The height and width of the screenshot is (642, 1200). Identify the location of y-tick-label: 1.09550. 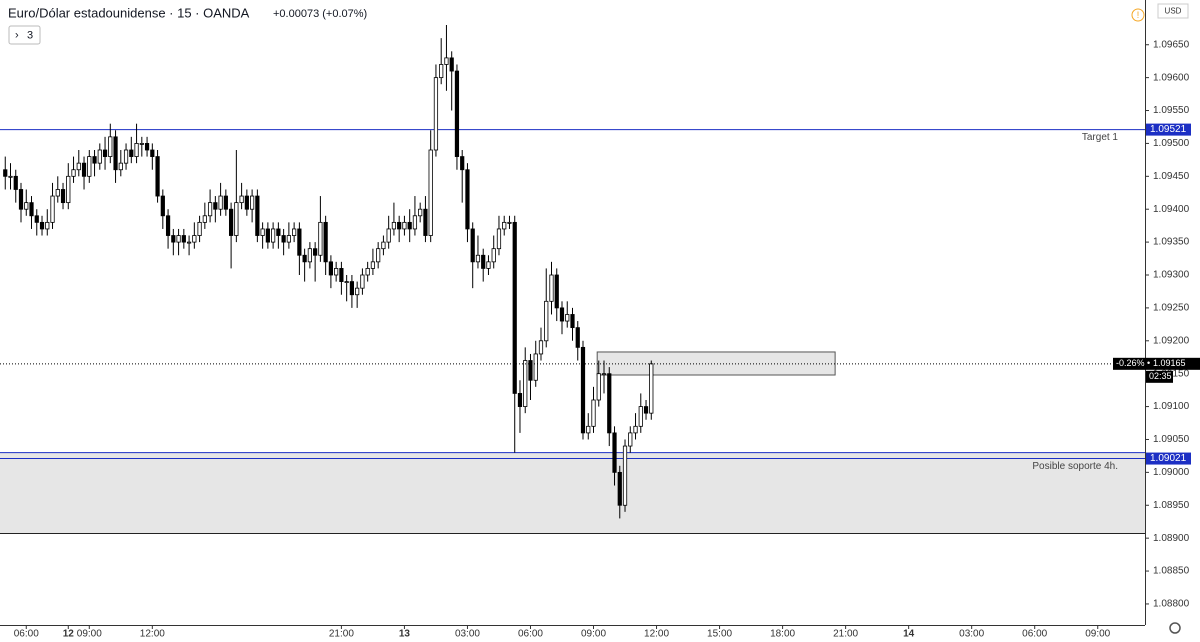
(1171, 110).